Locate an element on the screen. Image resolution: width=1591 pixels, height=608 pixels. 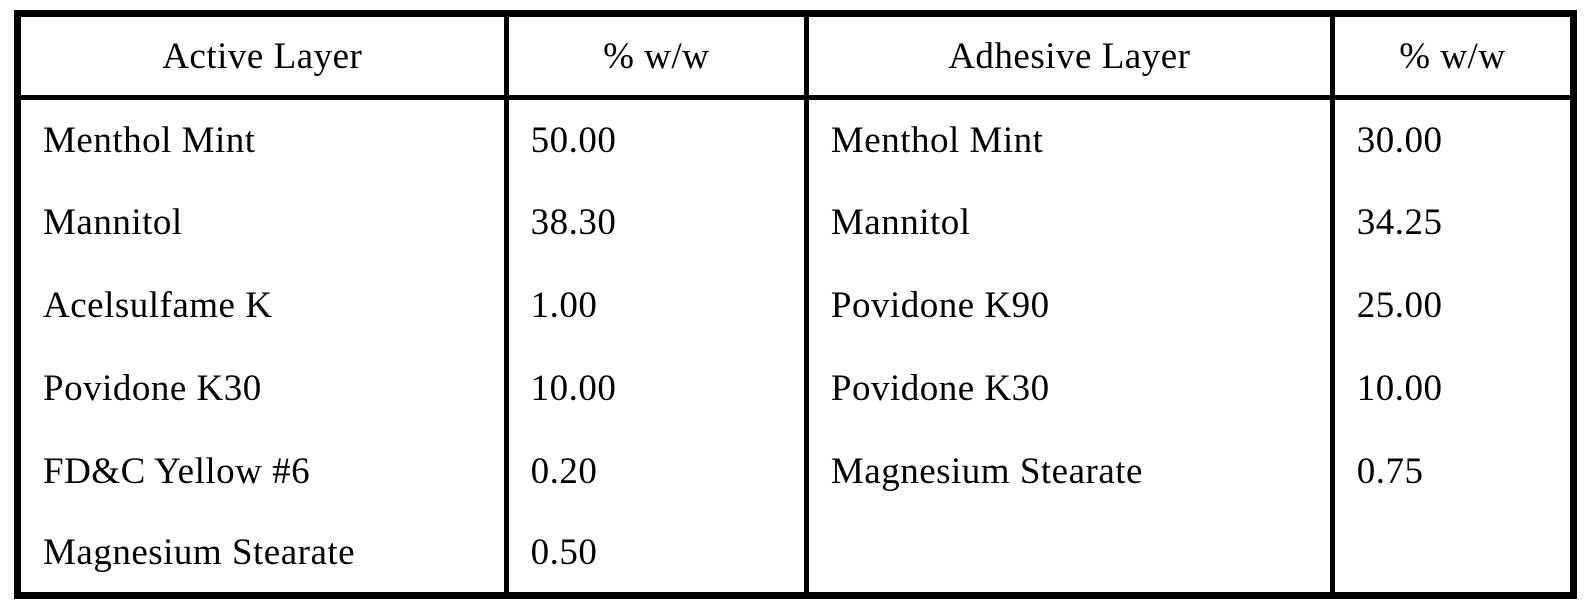
table-row: Povidone K30 10.00 Povidone K30 10.00 is located at coordinates (796, 388).